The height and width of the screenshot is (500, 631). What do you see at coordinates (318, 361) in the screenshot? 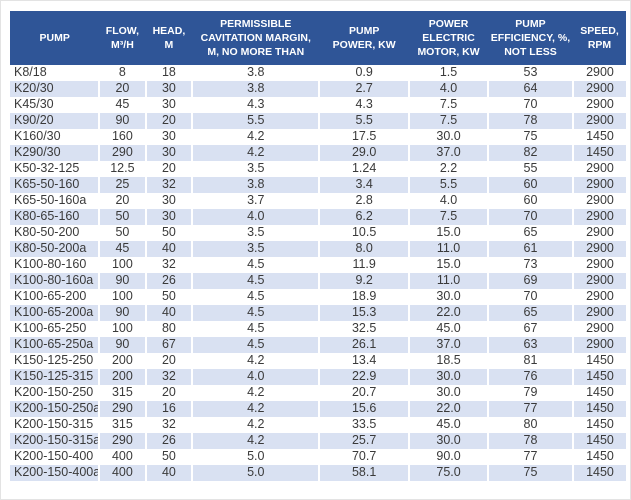
I see `table-row: K150-125-250 200 20 4.2 13.4 18.5 81 1450` at bounding box center [318, 361].